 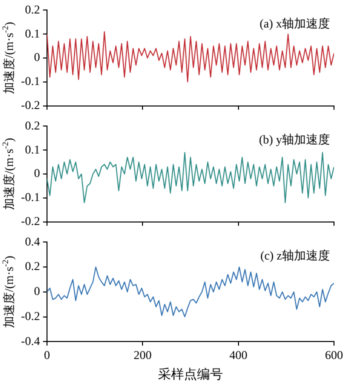 I want to click on x-tick-label: 400, so click(x=238, y=355).